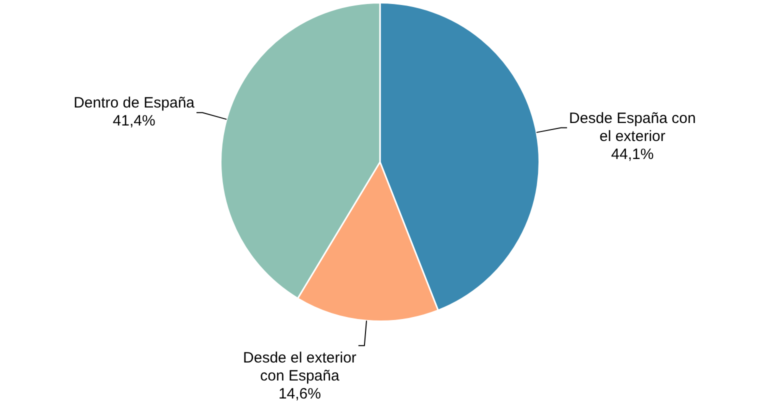 This screenshot has height=408, width=757. What do you see at coordinates (632, 154) in the screenshot?
I see `data-label: 44,1%` at bounding box center [632, 154].